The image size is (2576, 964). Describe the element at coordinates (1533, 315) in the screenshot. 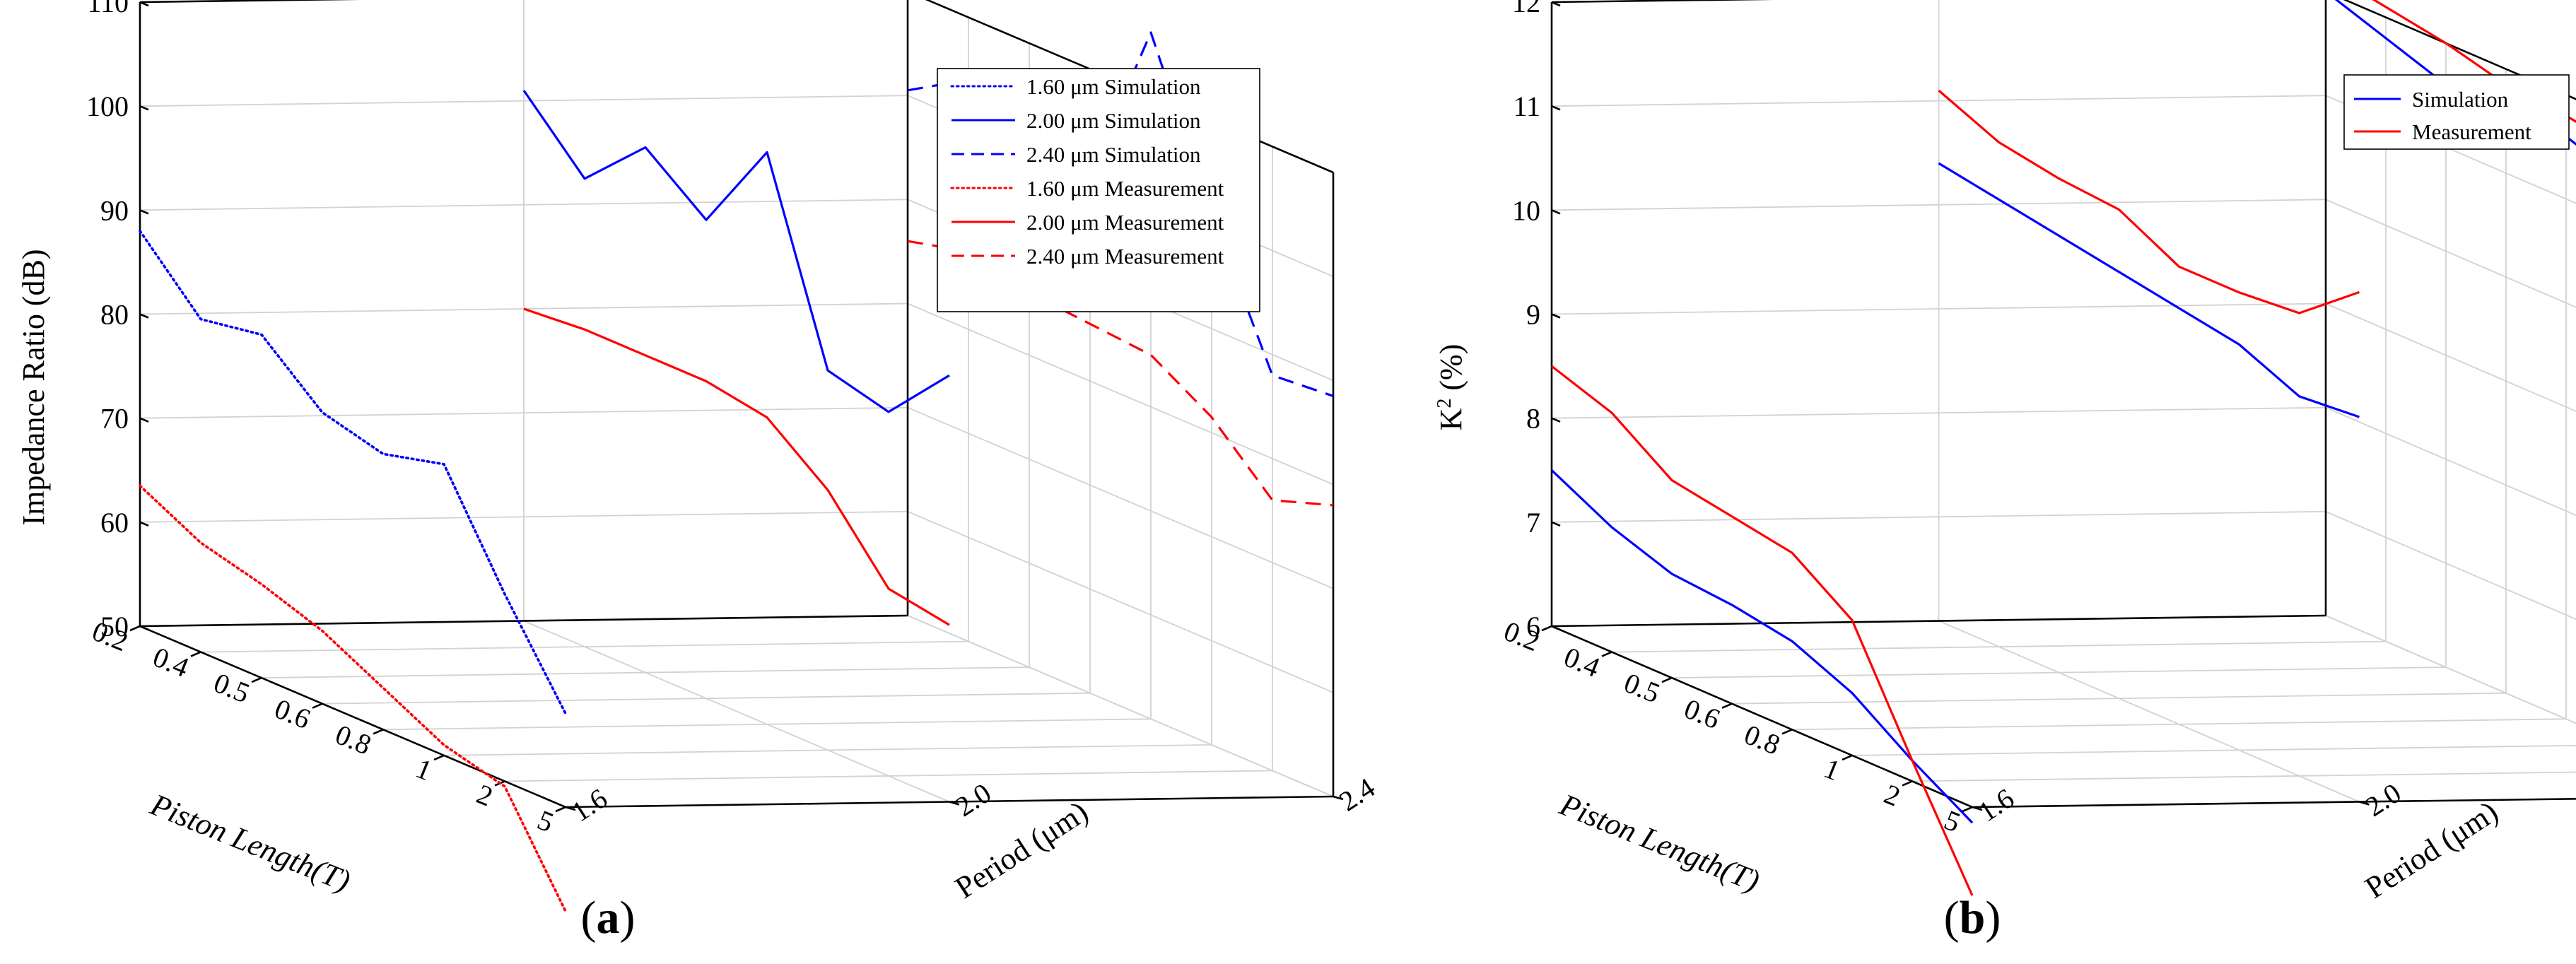

I see `z-tick-label: 9` at that location.